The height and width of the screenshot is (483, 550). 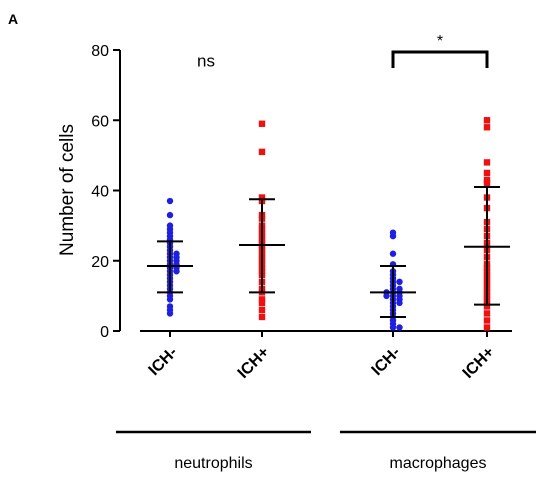 I want to click on group-label: neutrophils, so click(x=213, y=463).